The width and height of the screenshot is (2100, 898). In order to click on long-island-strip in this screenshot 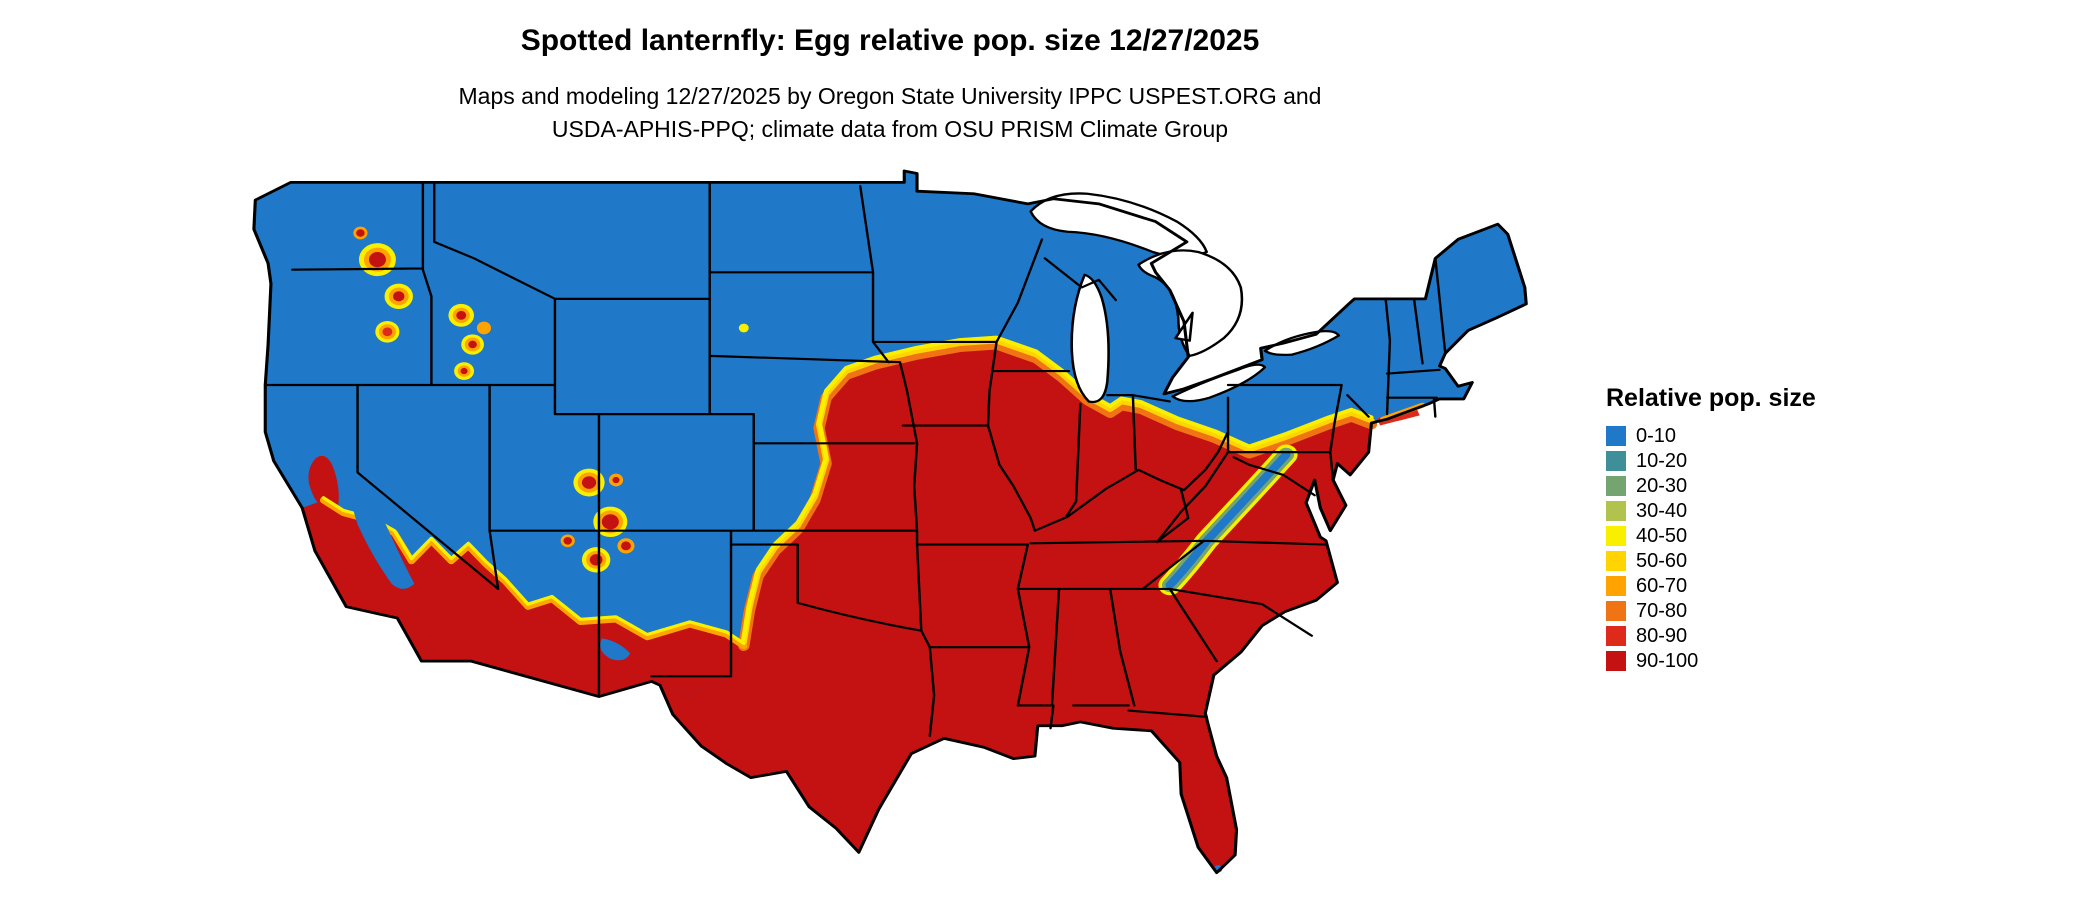, I will do `click(1398, 417)`.